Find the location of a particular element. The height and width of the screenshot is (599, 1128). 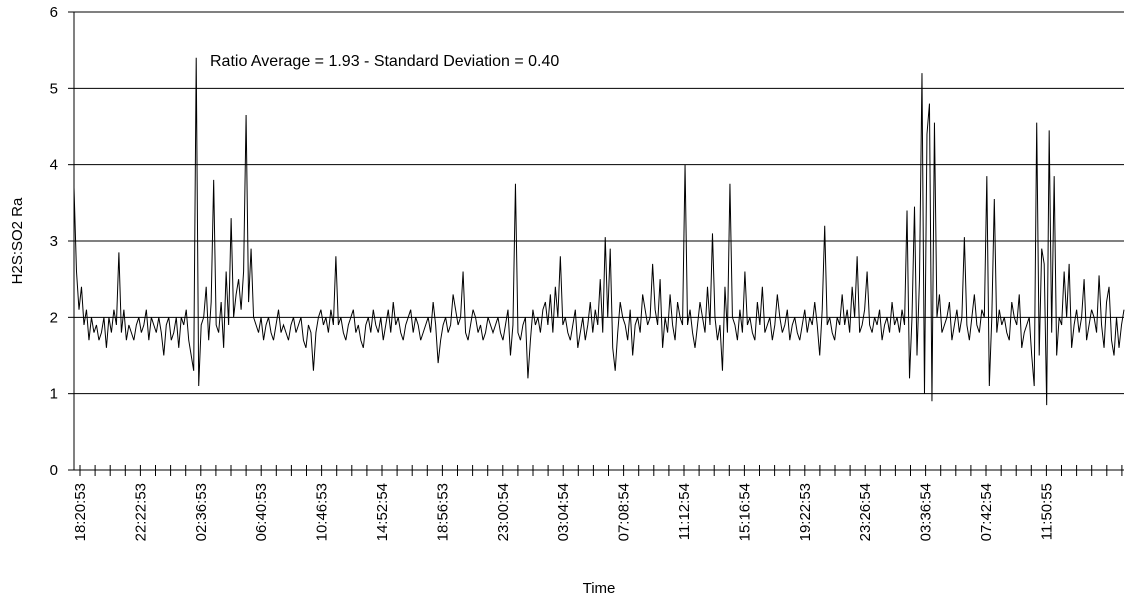

y-tick-label: 0 is located at coordinates (54, 470).